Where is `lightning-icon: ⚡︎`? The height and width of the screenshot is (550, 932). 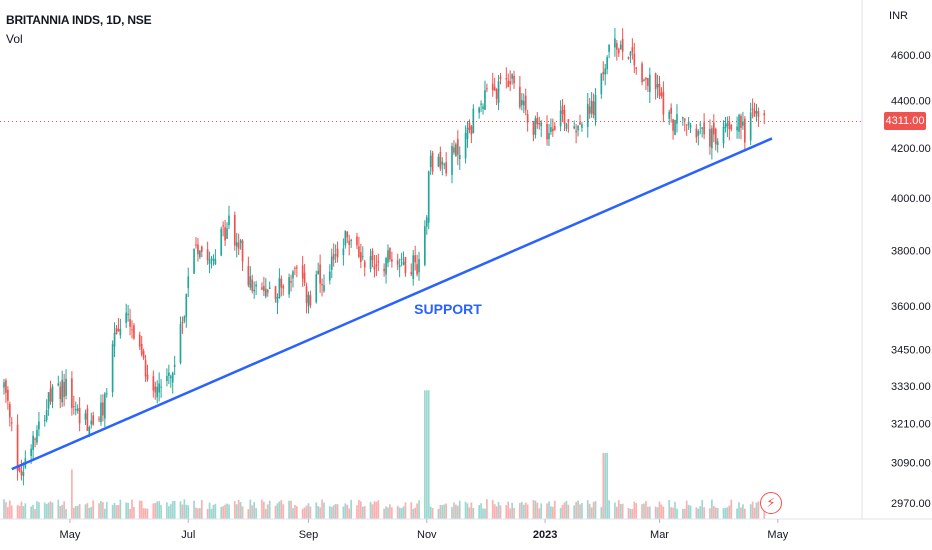
lightning-icon: ⚡︎ is located at coordinates (771, 503).